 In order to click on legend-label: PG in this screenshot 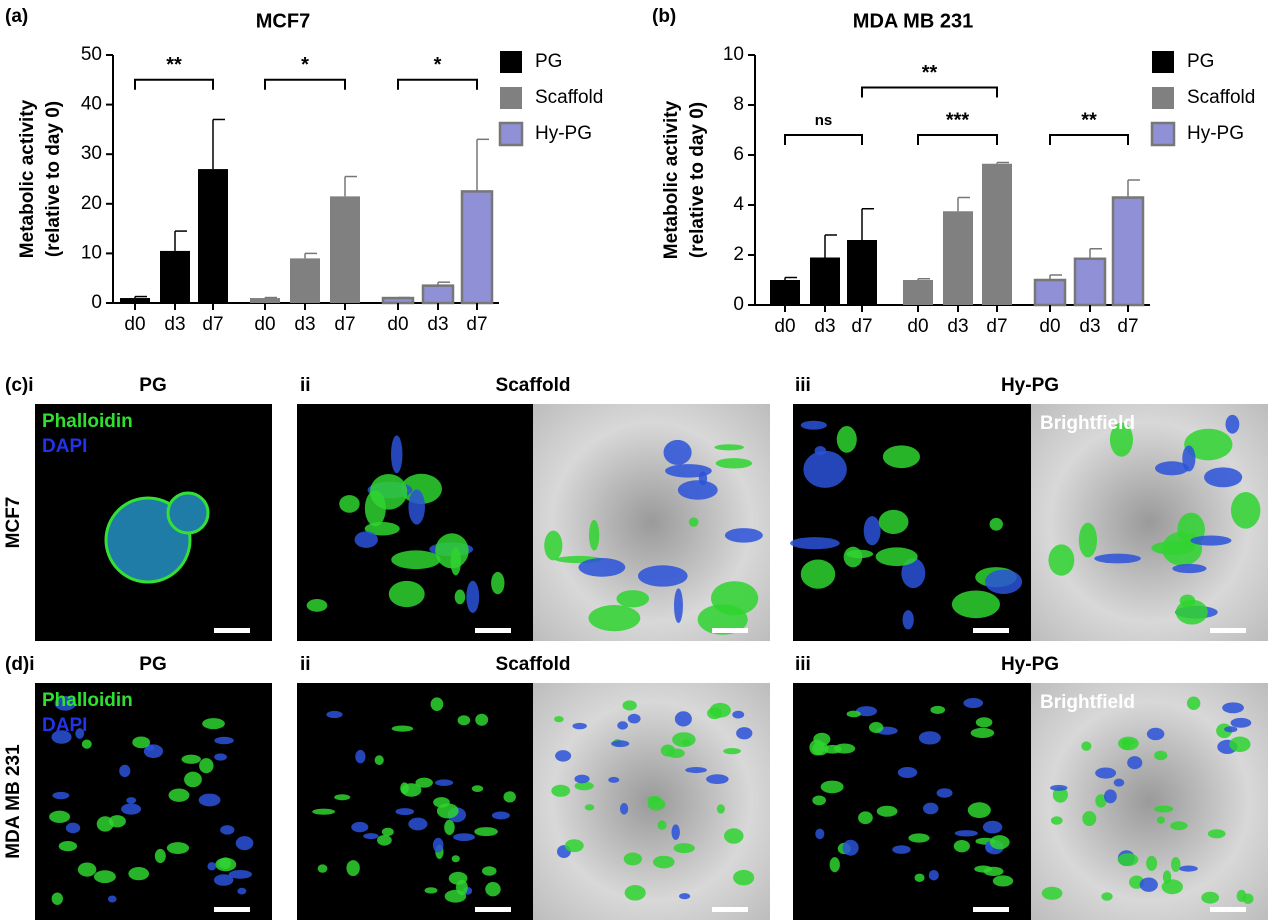, I will do `click(548, 61)`.